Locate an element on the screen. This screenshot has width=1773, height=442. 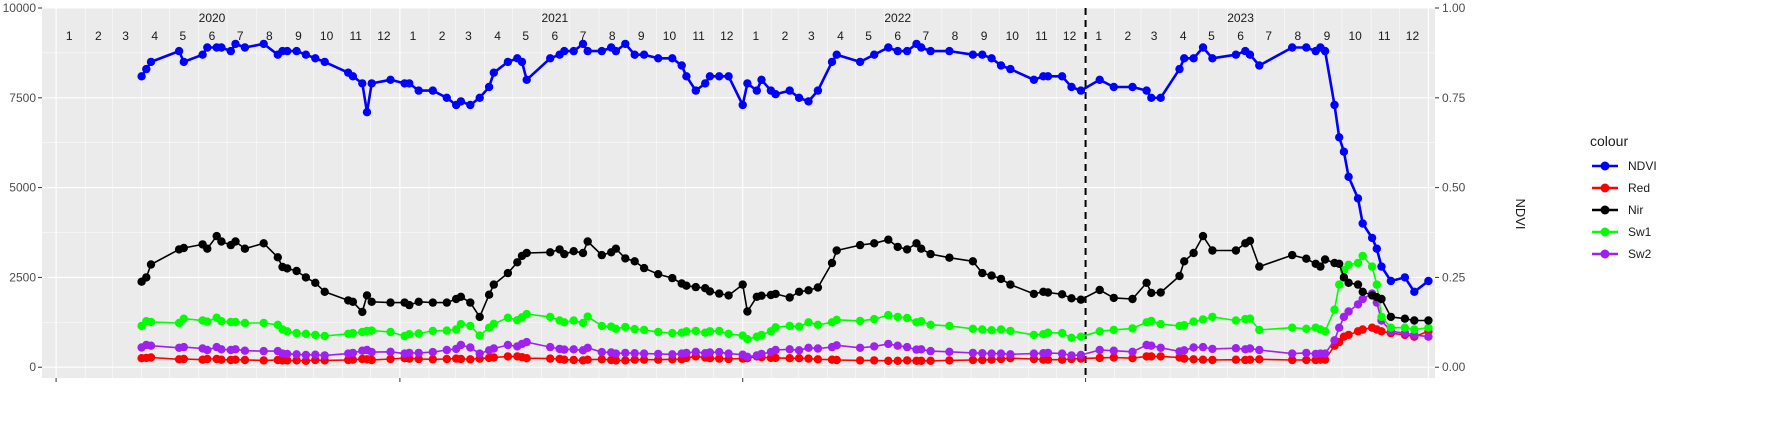
left-tick-label: 10000 is located at coordinates (20, 8).